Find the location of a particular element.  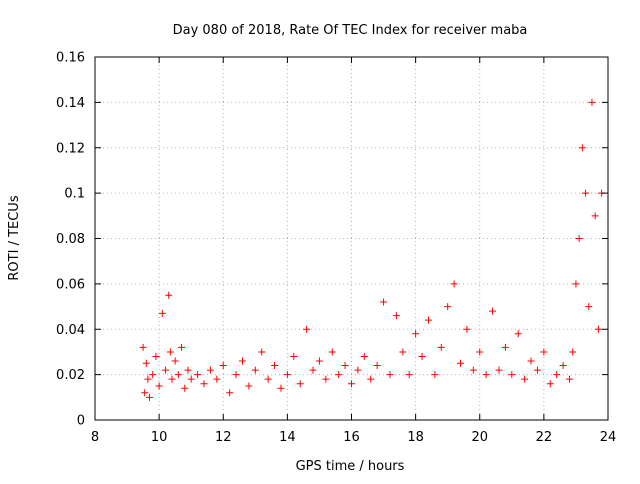

y-tick-label: 0.1 is located at coordinates (74, 194).